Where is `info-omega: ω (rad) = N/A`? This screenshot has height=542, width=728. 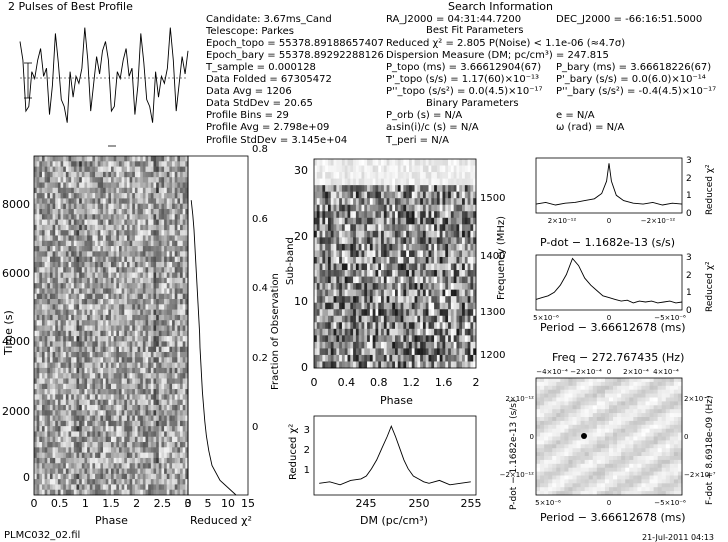 info-omega: ω (rad) = N/A is located at coordinates (590, 127).